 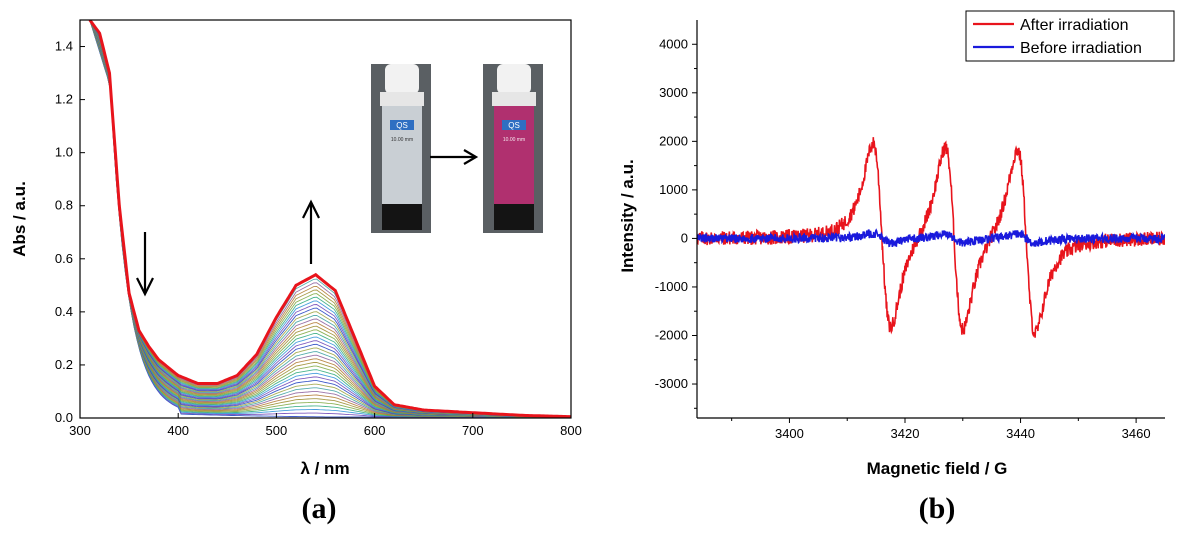 What do you see at coordinates (319, 508) in the screenshot?
I see `panel-label-a: (a)` at bounding box center [319, 508].